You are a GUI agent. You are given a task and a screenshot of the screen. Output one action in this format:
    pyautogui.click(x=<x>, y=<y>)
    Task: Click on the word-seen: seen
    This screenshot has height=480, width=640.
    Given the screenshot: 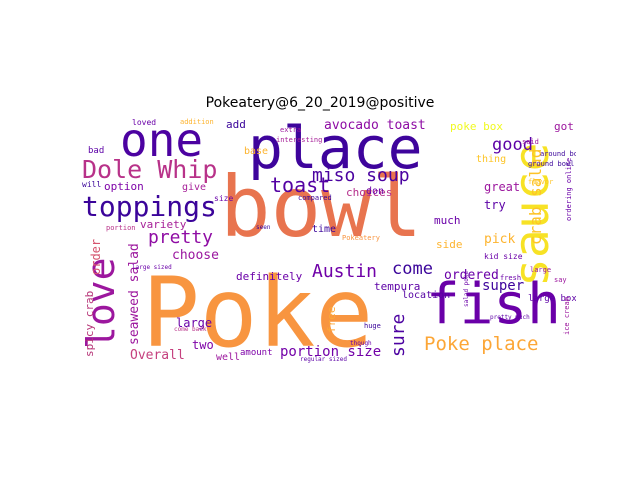 What is the action you would take?
    pyautogui.click(x=263, y=227)
    